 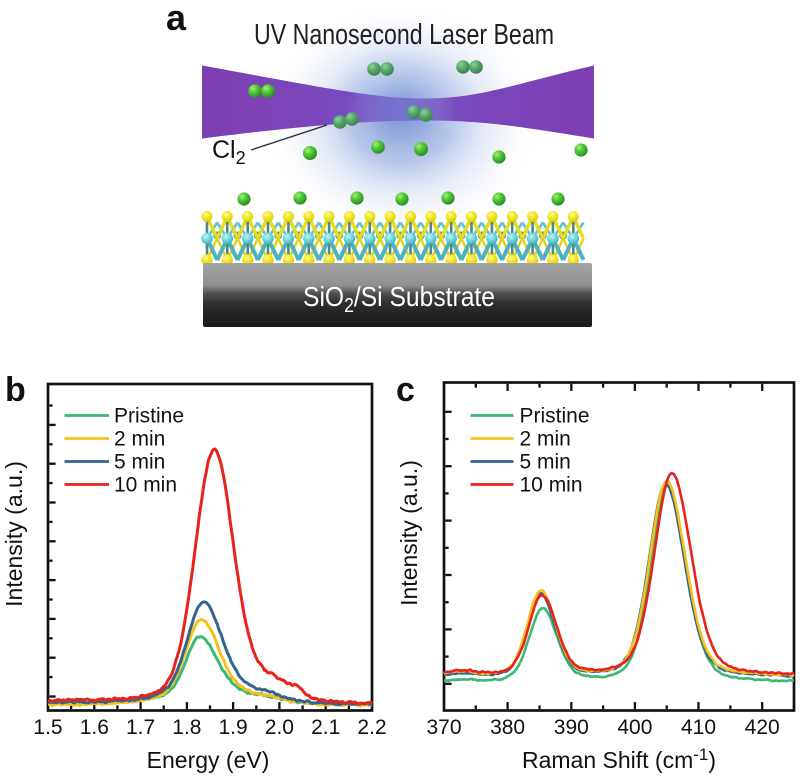 What do you see at coordinates (208, 760) in the screenshot?
I see `svg-text: Energy (eV)` at bounding box center [208, 760].